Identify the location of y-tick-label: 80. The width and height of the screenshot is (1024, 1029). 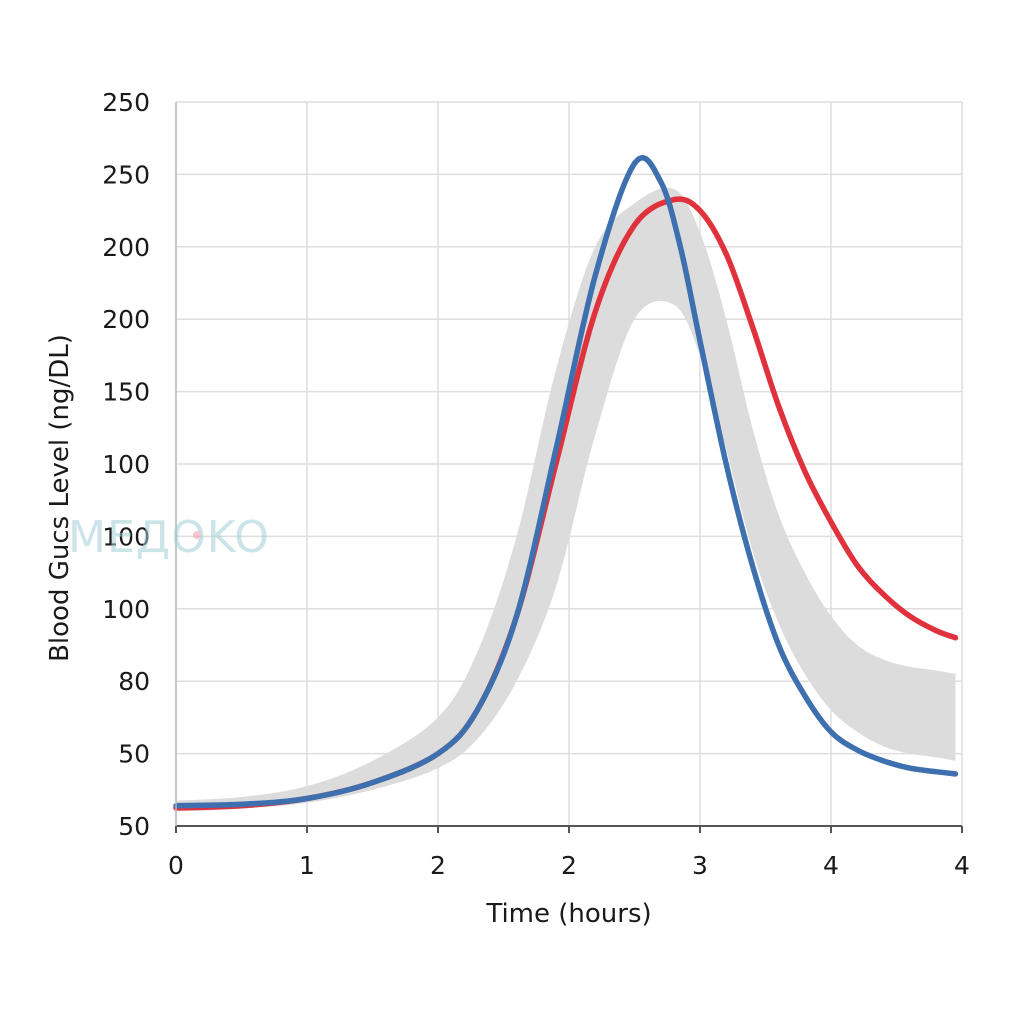
(134, 681).